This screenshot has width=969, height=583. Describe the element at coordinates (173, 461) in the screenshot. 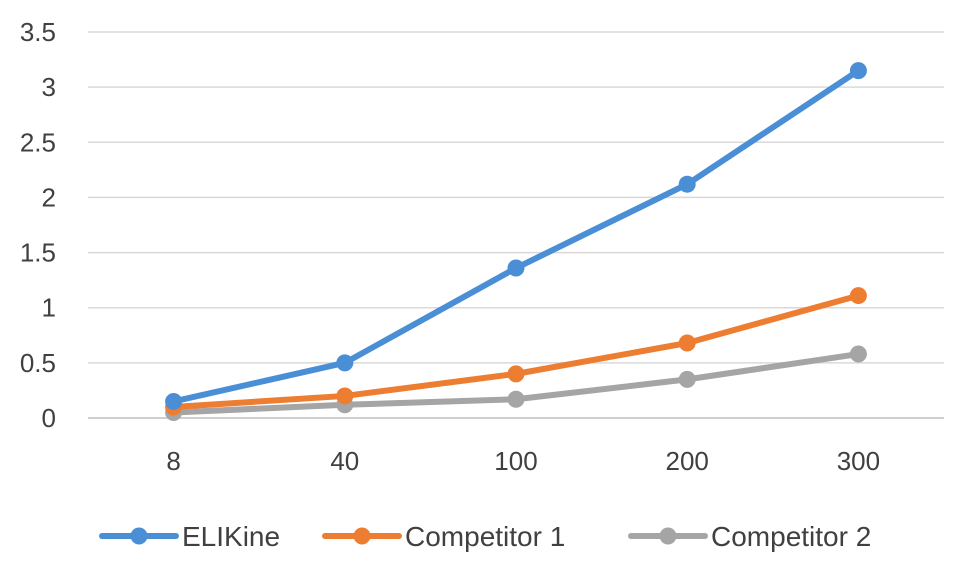

I see `x-tick-label: 8` at that location.